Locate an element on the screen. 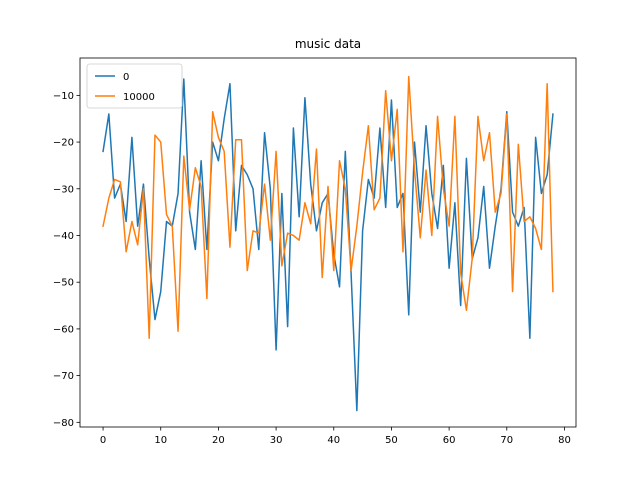  y-tick-label: −50 is located at coordinates (63, 283).